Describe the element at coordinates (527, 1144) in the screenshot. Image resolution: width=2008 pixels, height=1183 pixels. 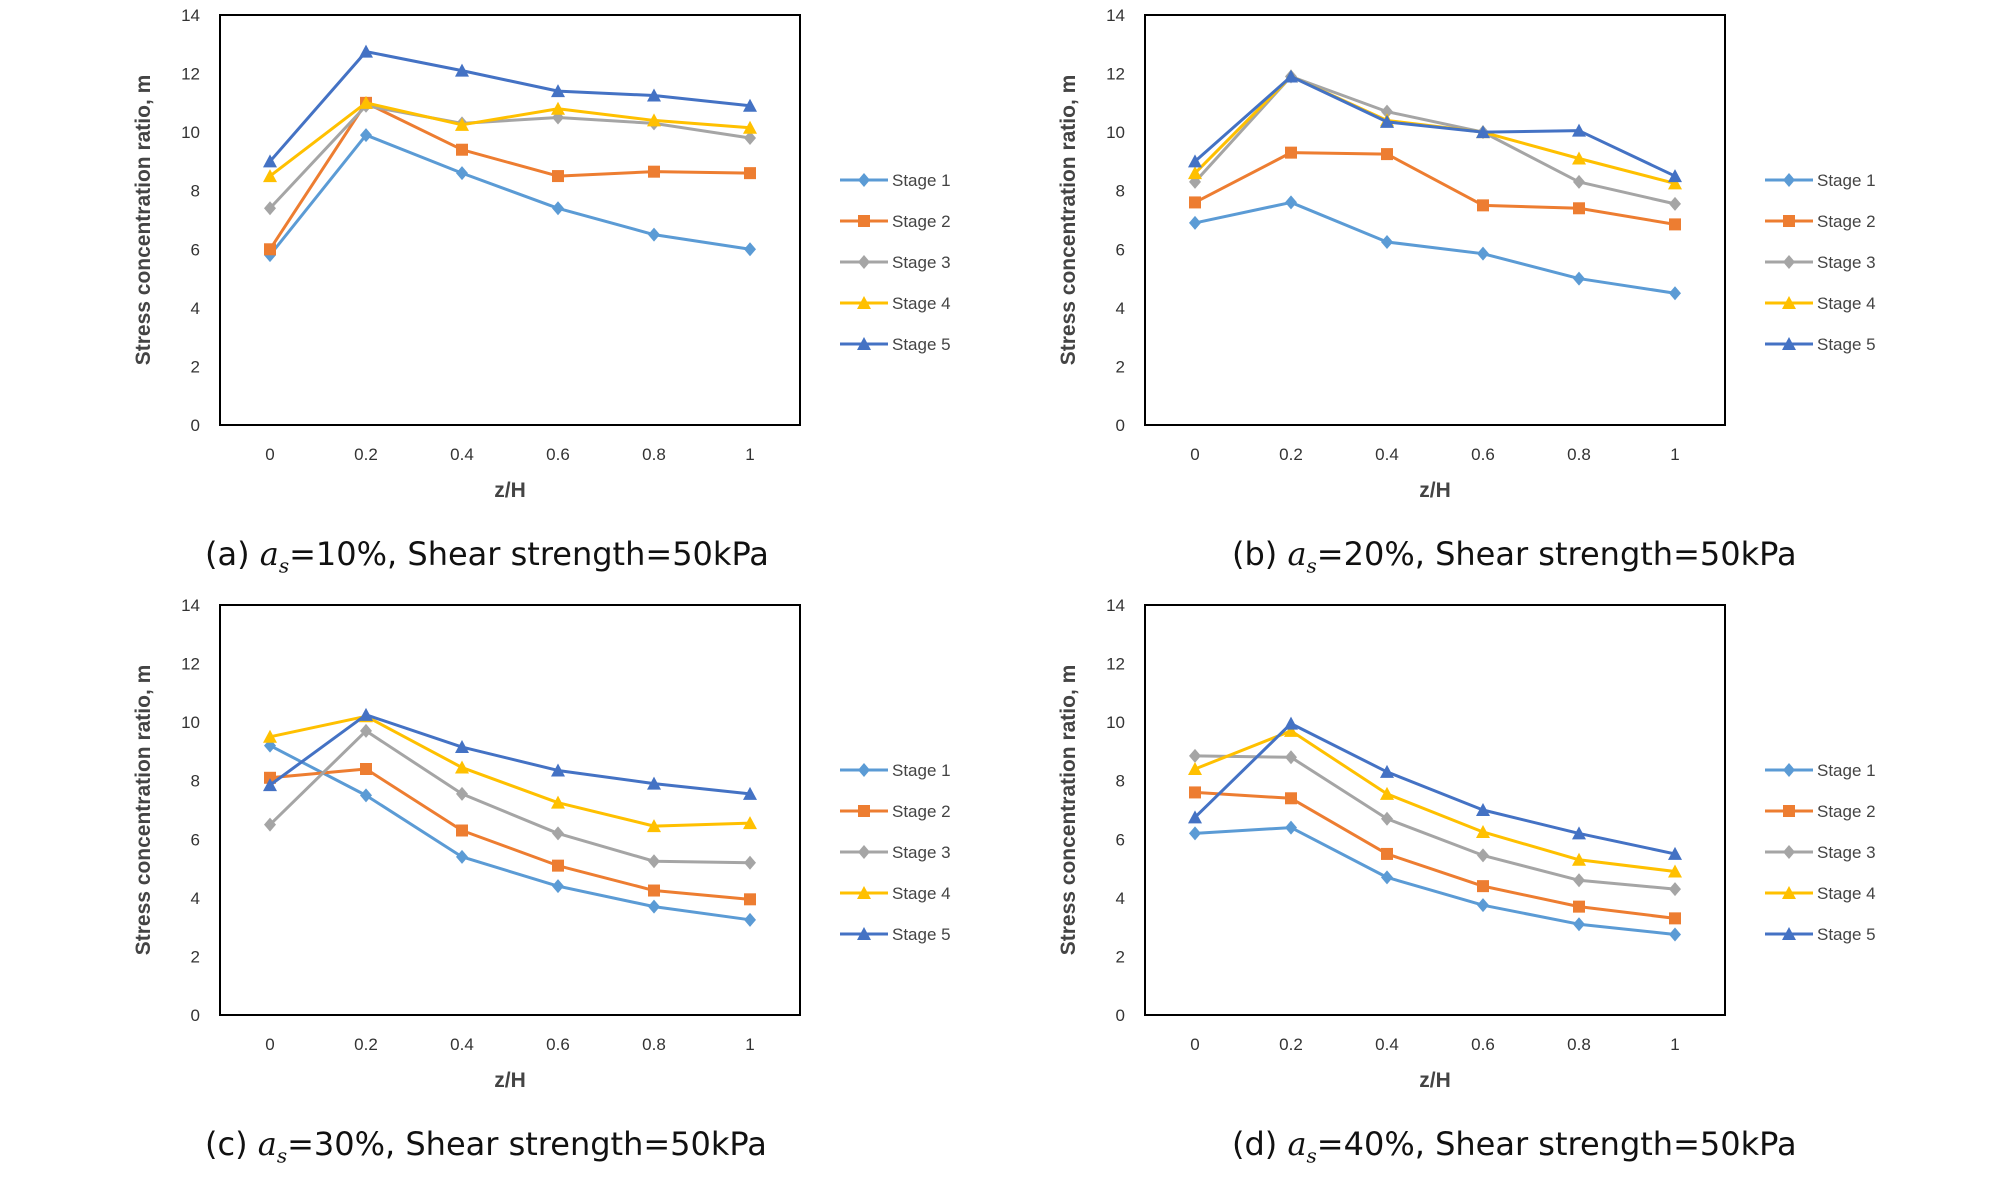
I see `caption-text: =30%, Shear strength=50kPa` at that location.